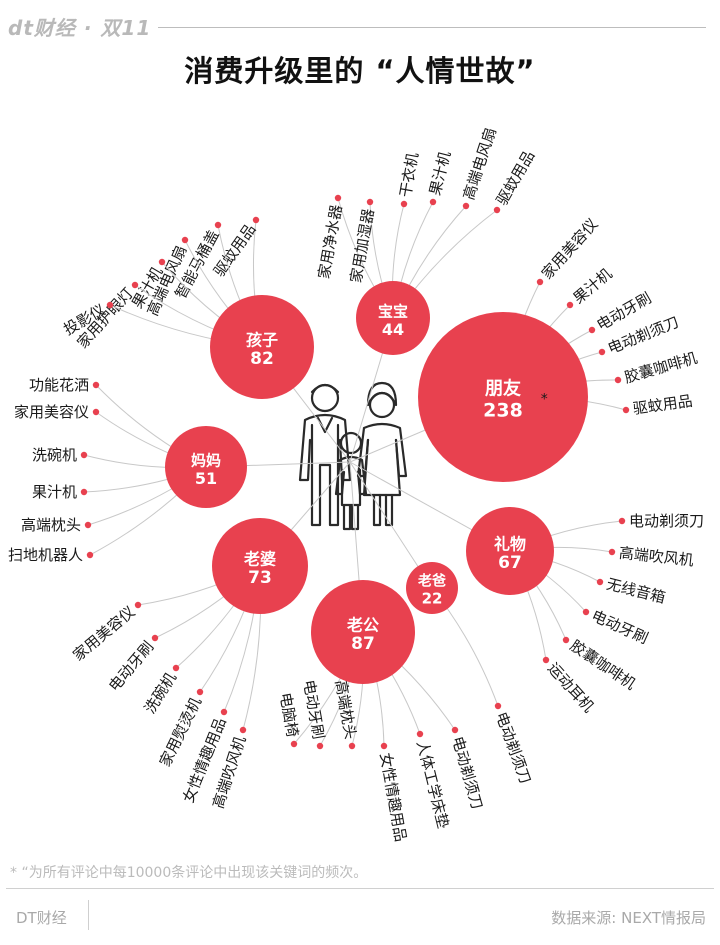 The width and height of the screenshot is (720, 945). What do you see at coordinates (393, 311) in the screenshot?
I see `bubble-name: 宝宝` at bounding box center [393, 311].